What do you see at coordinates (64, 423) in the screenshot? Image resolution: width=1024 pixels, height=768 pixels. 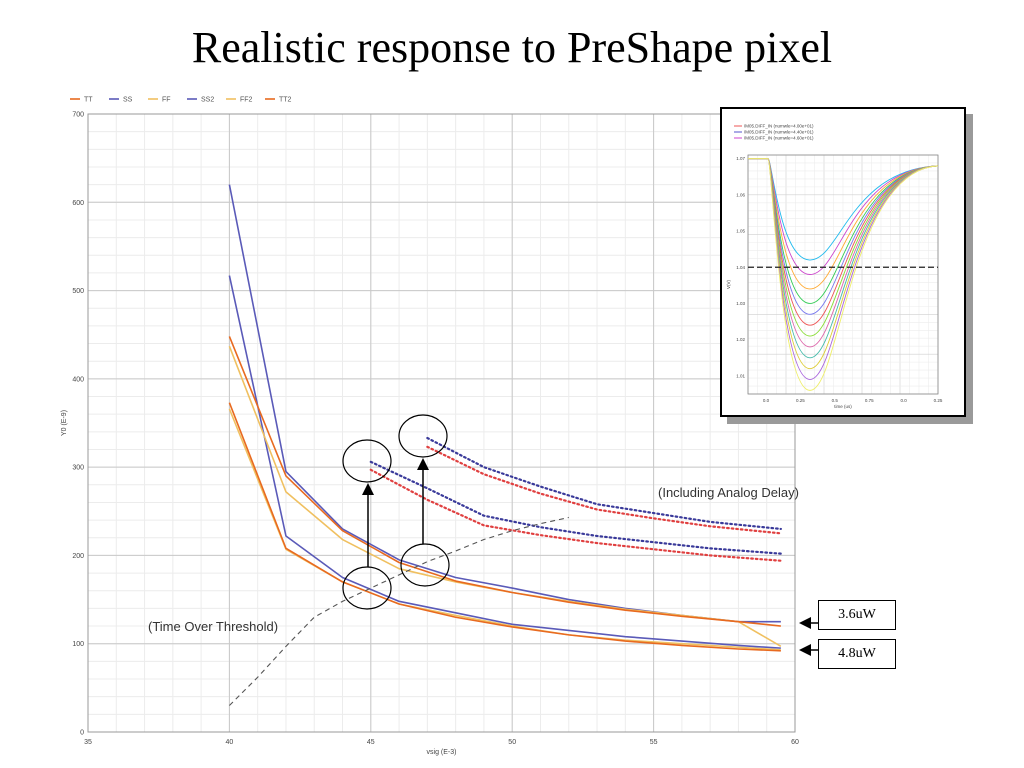 I see `y-axis-title: Y0 (E-9)` at bounding box center [64, 423].